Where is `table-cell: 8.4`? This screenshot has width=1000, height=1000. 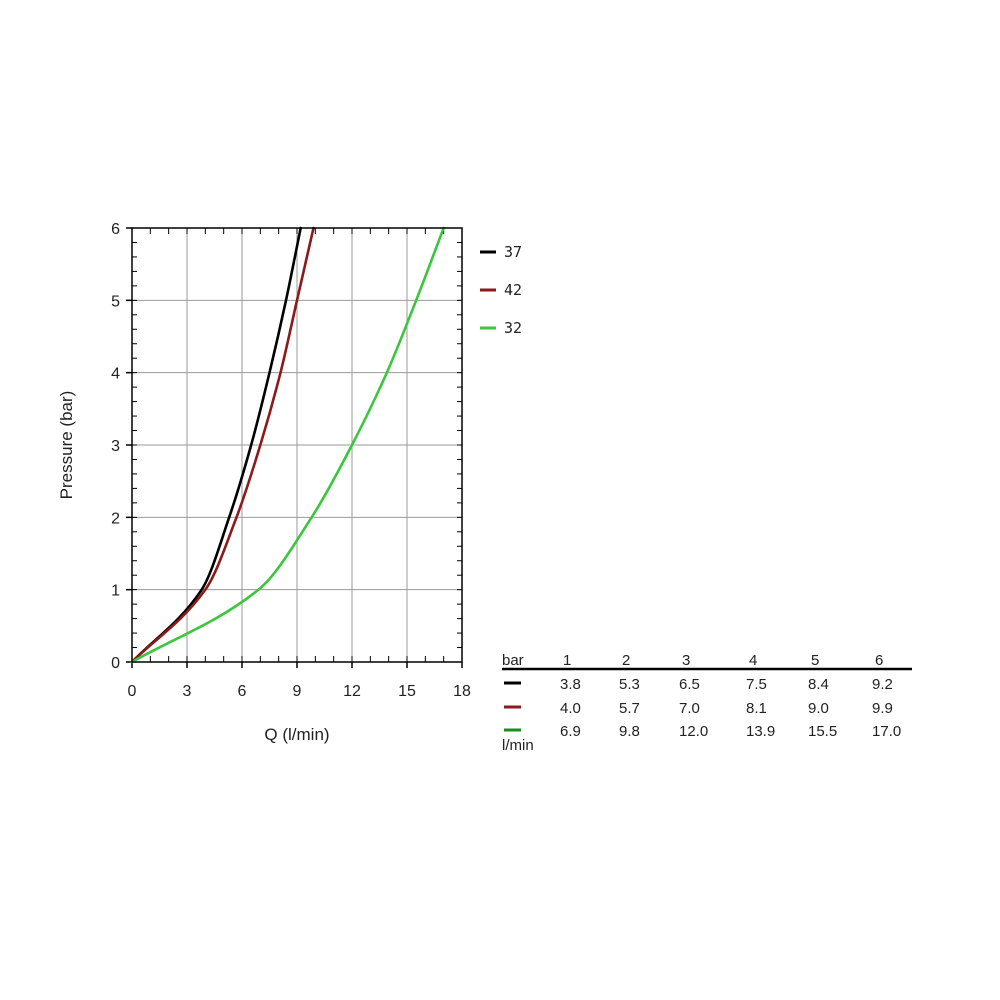 table-cell: 8.4 is located at coordinates (818, 684).